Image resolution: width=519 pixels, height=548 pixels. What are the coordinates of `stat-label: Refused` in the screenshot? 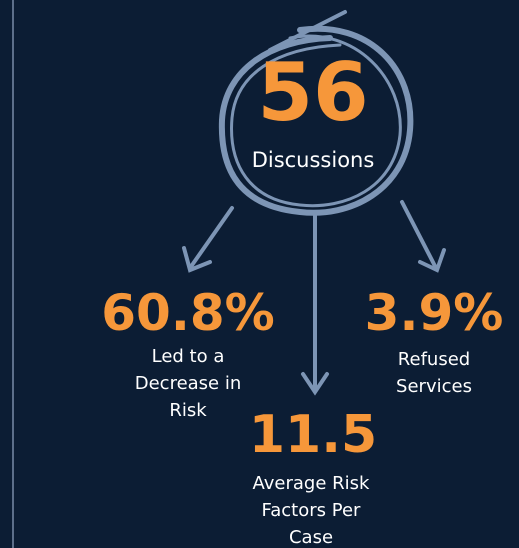 It's located at (434, 359).